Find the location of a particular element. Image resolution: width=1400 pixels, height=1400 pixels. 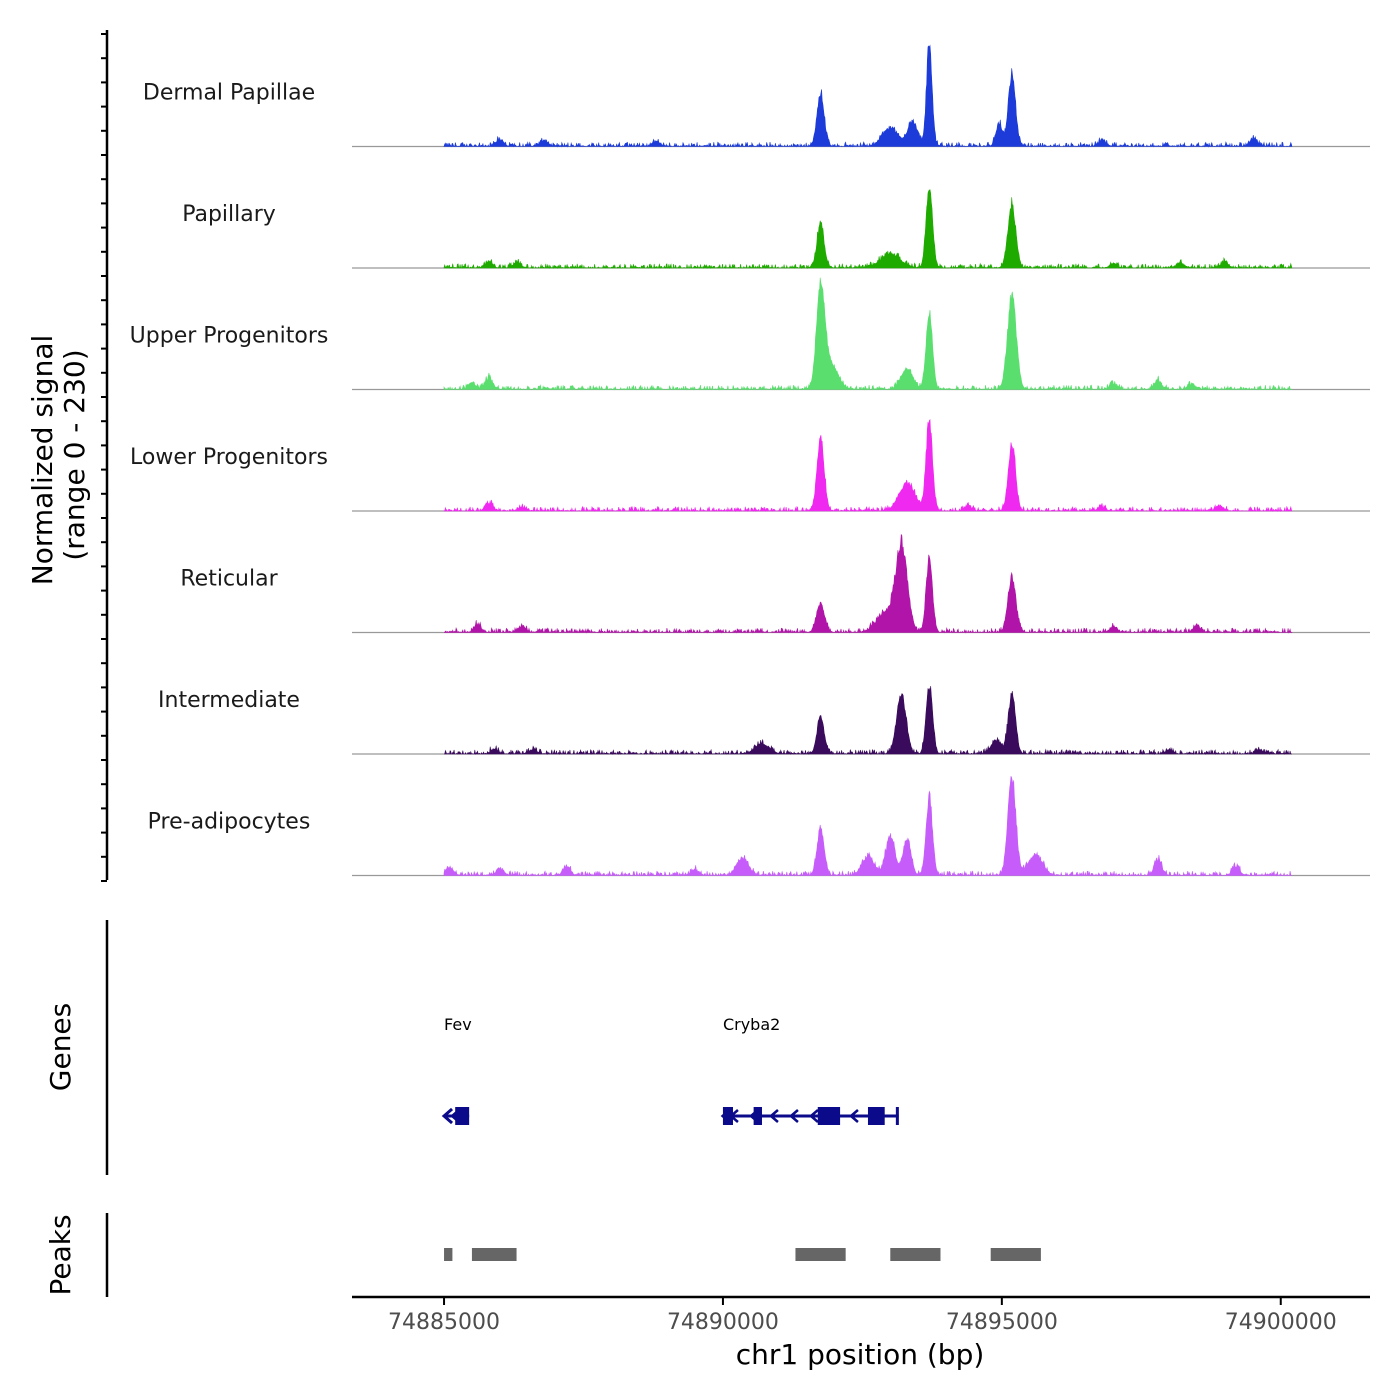

track-label: Pre-adipocytes is located at coordinates (229, 822).